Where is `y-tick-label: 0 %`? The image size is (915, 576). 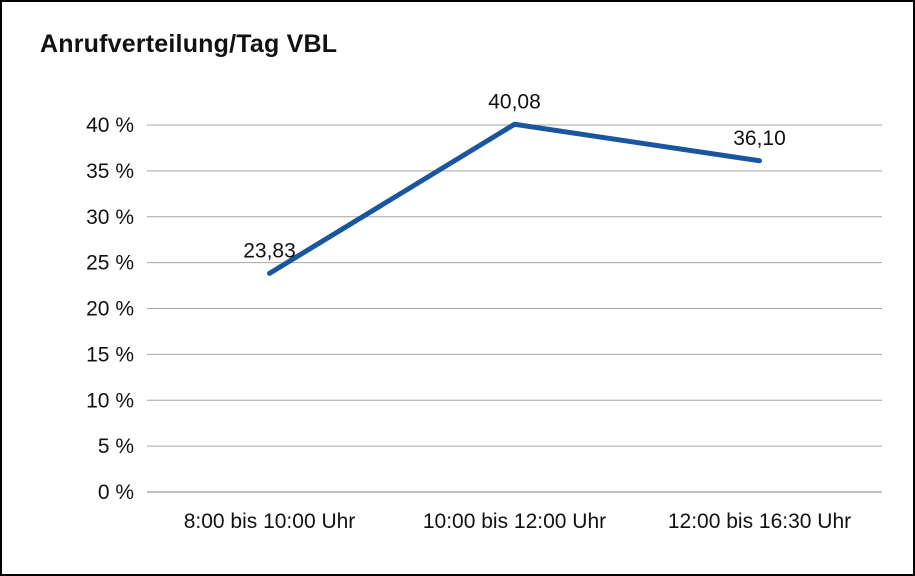 y-tick-label: 0 % is located at coordinates (116, 492).